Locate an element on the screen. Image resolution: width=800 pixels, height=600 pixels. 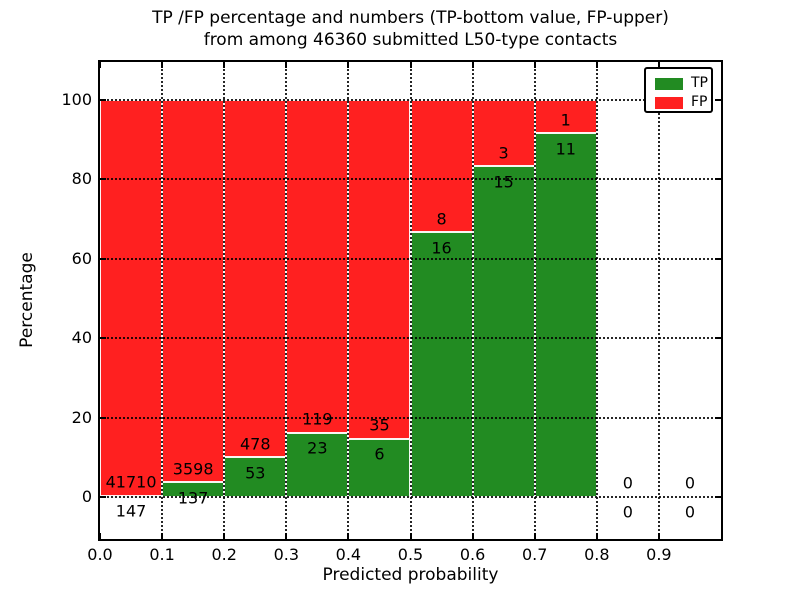
tp-count-label: 147 is located at coordinates (131, 511).